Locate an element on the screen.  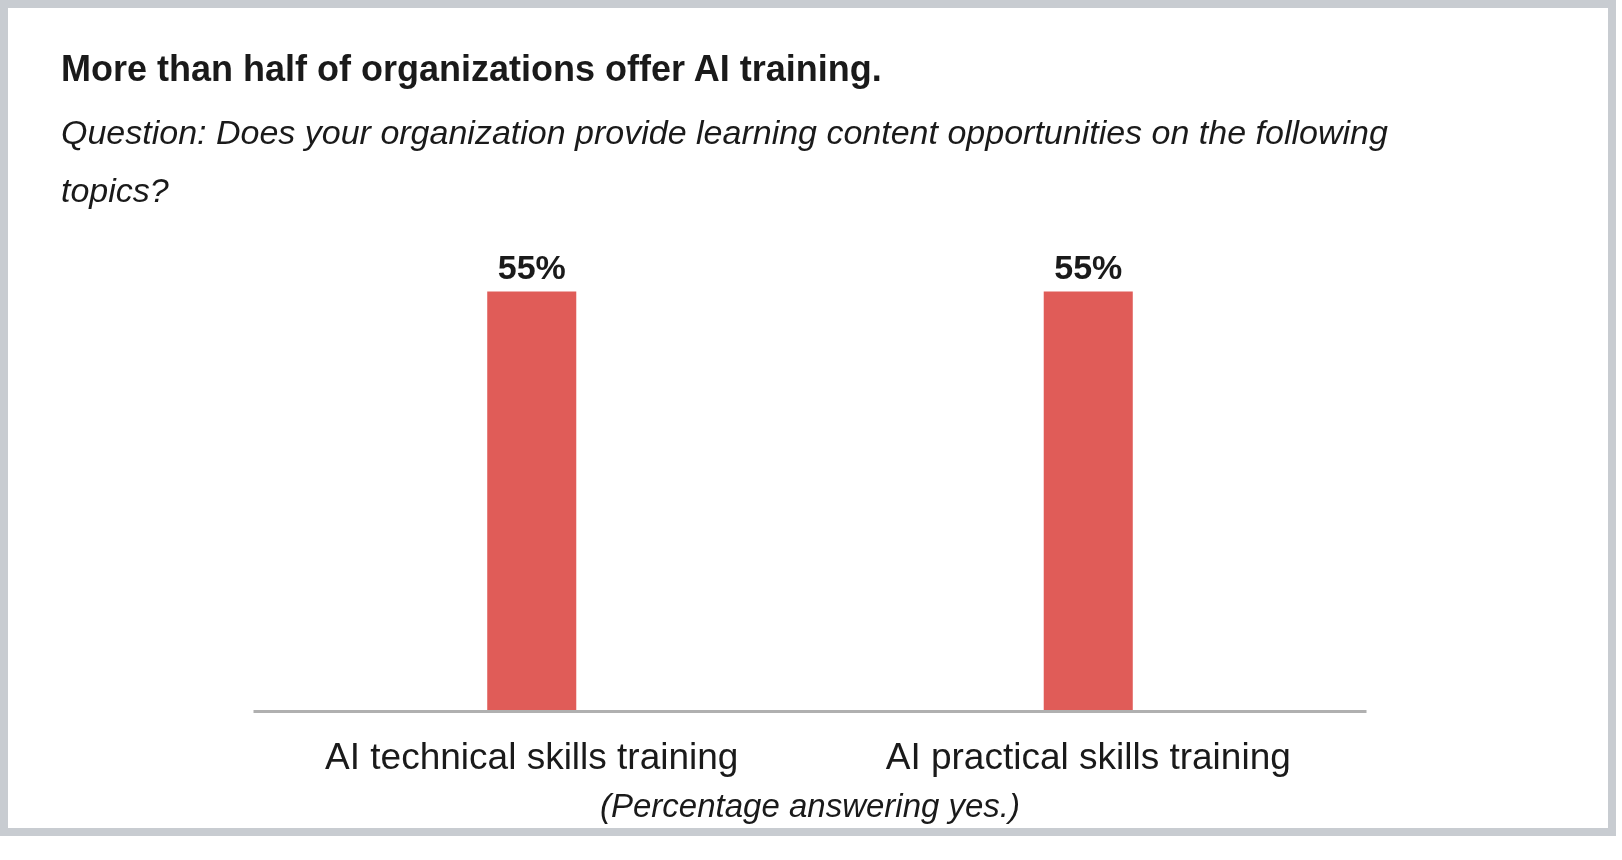
x-tick-label: AI technical skills training is located at coordinates (532, 756).